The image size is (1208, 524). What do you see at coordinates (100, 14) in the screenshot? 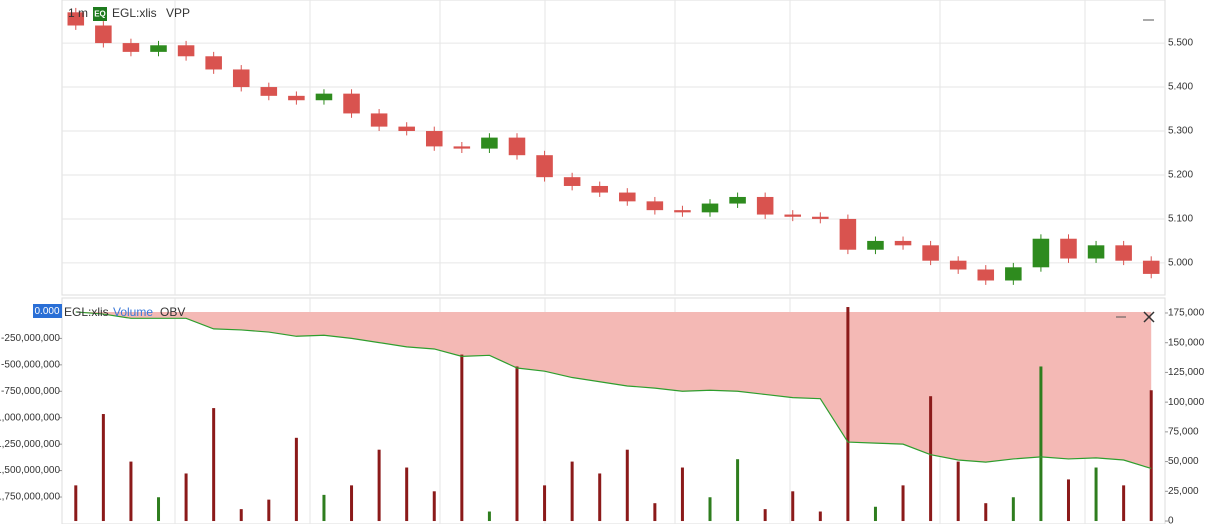
I see `eq-badge: EQ` at bounding box center [100, 14].